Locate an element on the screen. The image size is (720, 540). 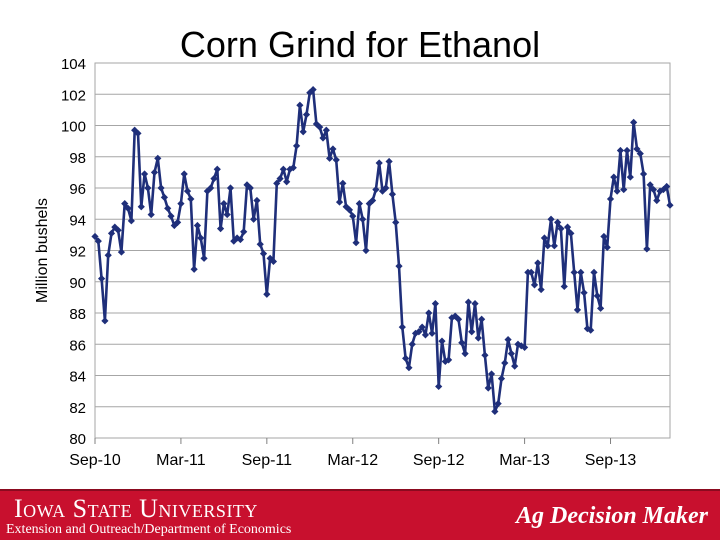
y-tick-label: 102 is located at coordinates (73, 95).